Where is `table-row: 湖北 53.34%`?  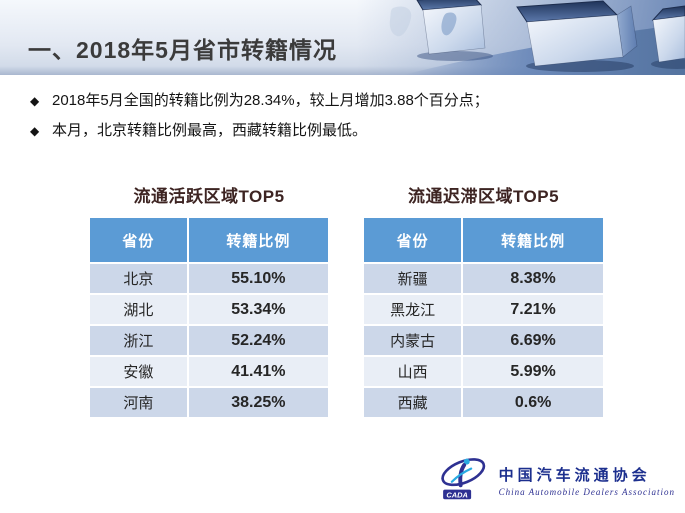
table-row: 湖北 53.34% is located at coordinates (209, 309).